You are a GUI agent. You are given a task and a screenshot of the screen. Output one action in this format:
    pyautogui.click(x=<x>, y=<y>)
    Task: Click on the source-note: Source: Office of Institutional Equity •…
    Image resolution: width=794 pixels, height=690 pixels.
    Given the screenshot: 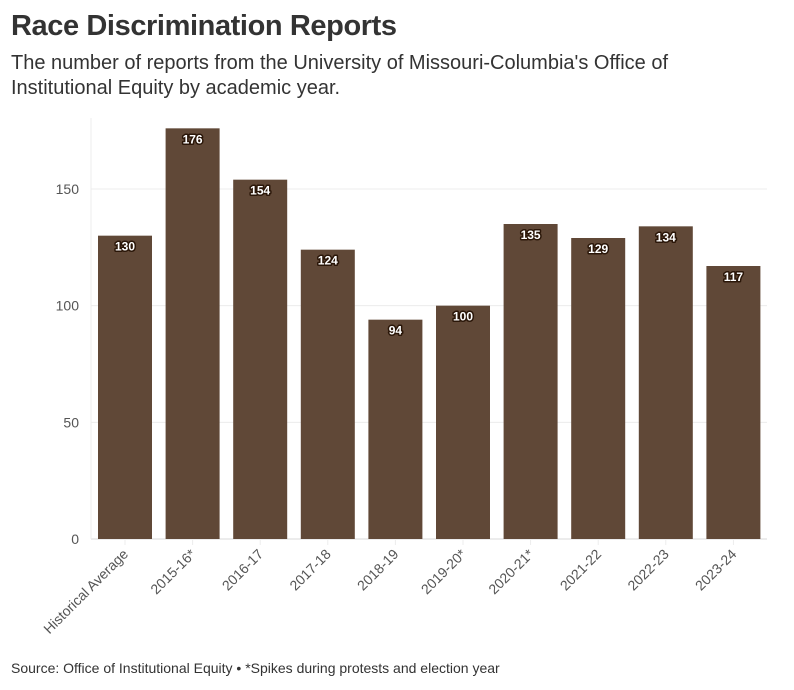 What is the action you would take?
    pyautogui.click(x=255, y=668)
    